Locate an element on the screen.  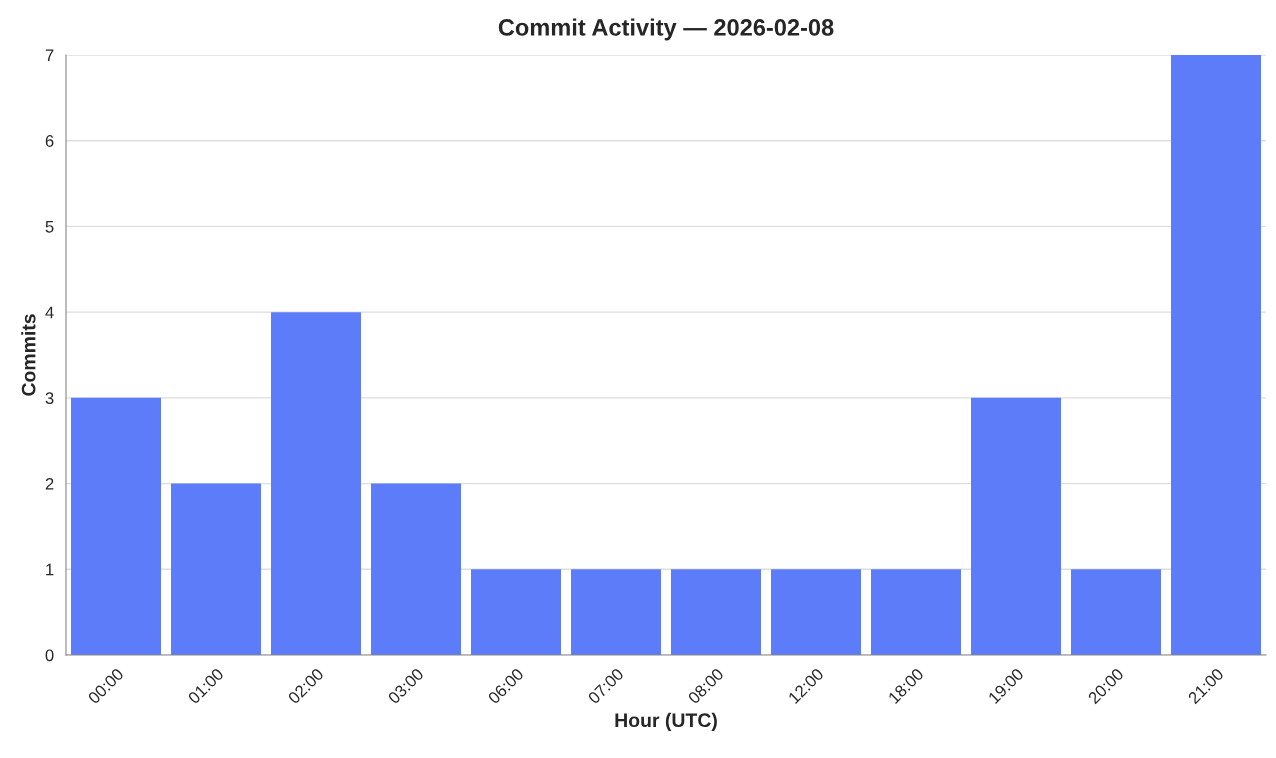
chart-title: Commit Activity — 2026-02-08 is located at coordinates (666, 29).